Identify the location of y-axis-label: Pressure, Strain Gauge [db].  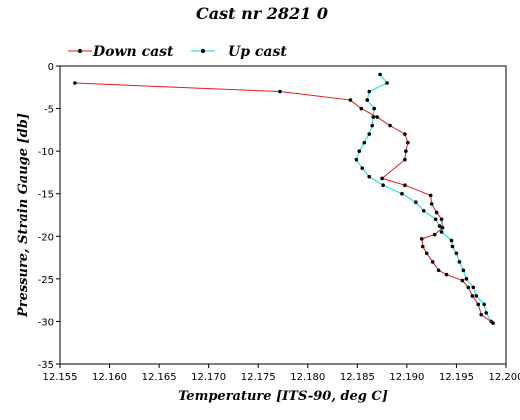
(23, 215).